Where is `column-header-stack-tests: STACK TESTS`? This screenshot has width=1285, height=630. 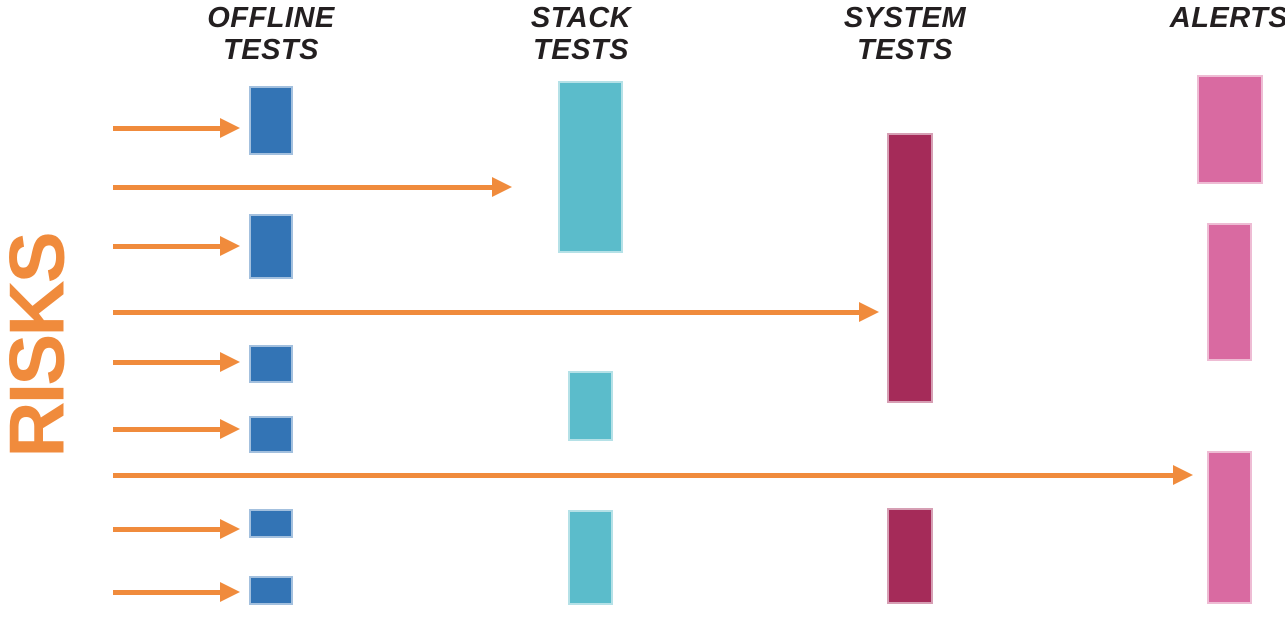 column-header-stack-tests: STACK TESTS is located at coordinates (581, 34).